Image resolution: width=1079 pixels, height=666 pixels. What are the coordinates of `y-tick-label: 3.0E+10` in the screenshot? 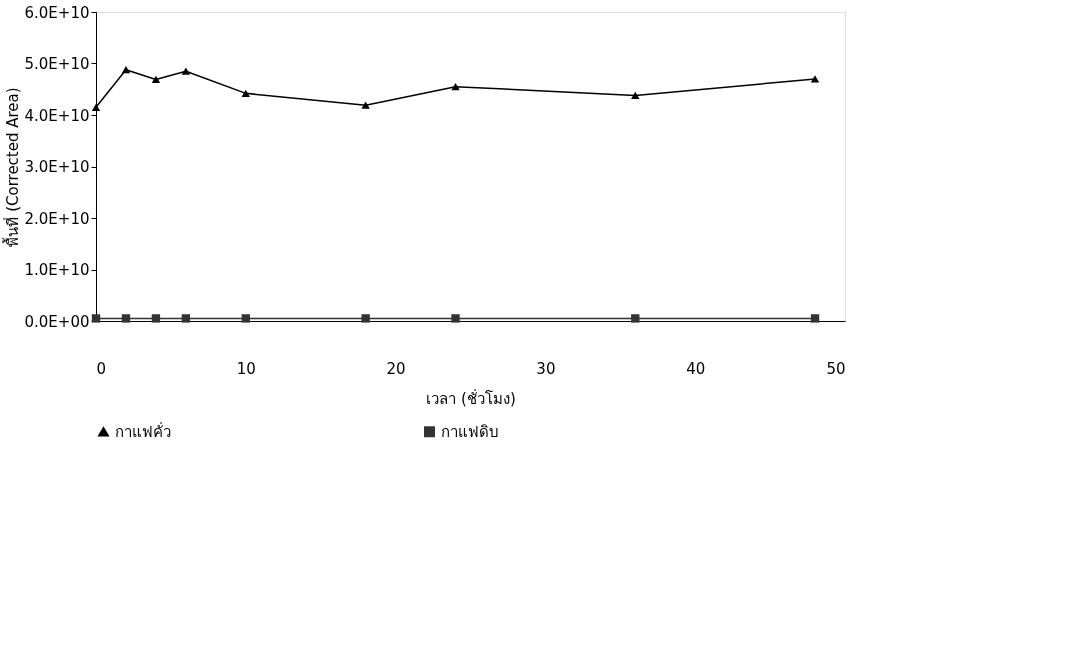 It's located at (57, 167).